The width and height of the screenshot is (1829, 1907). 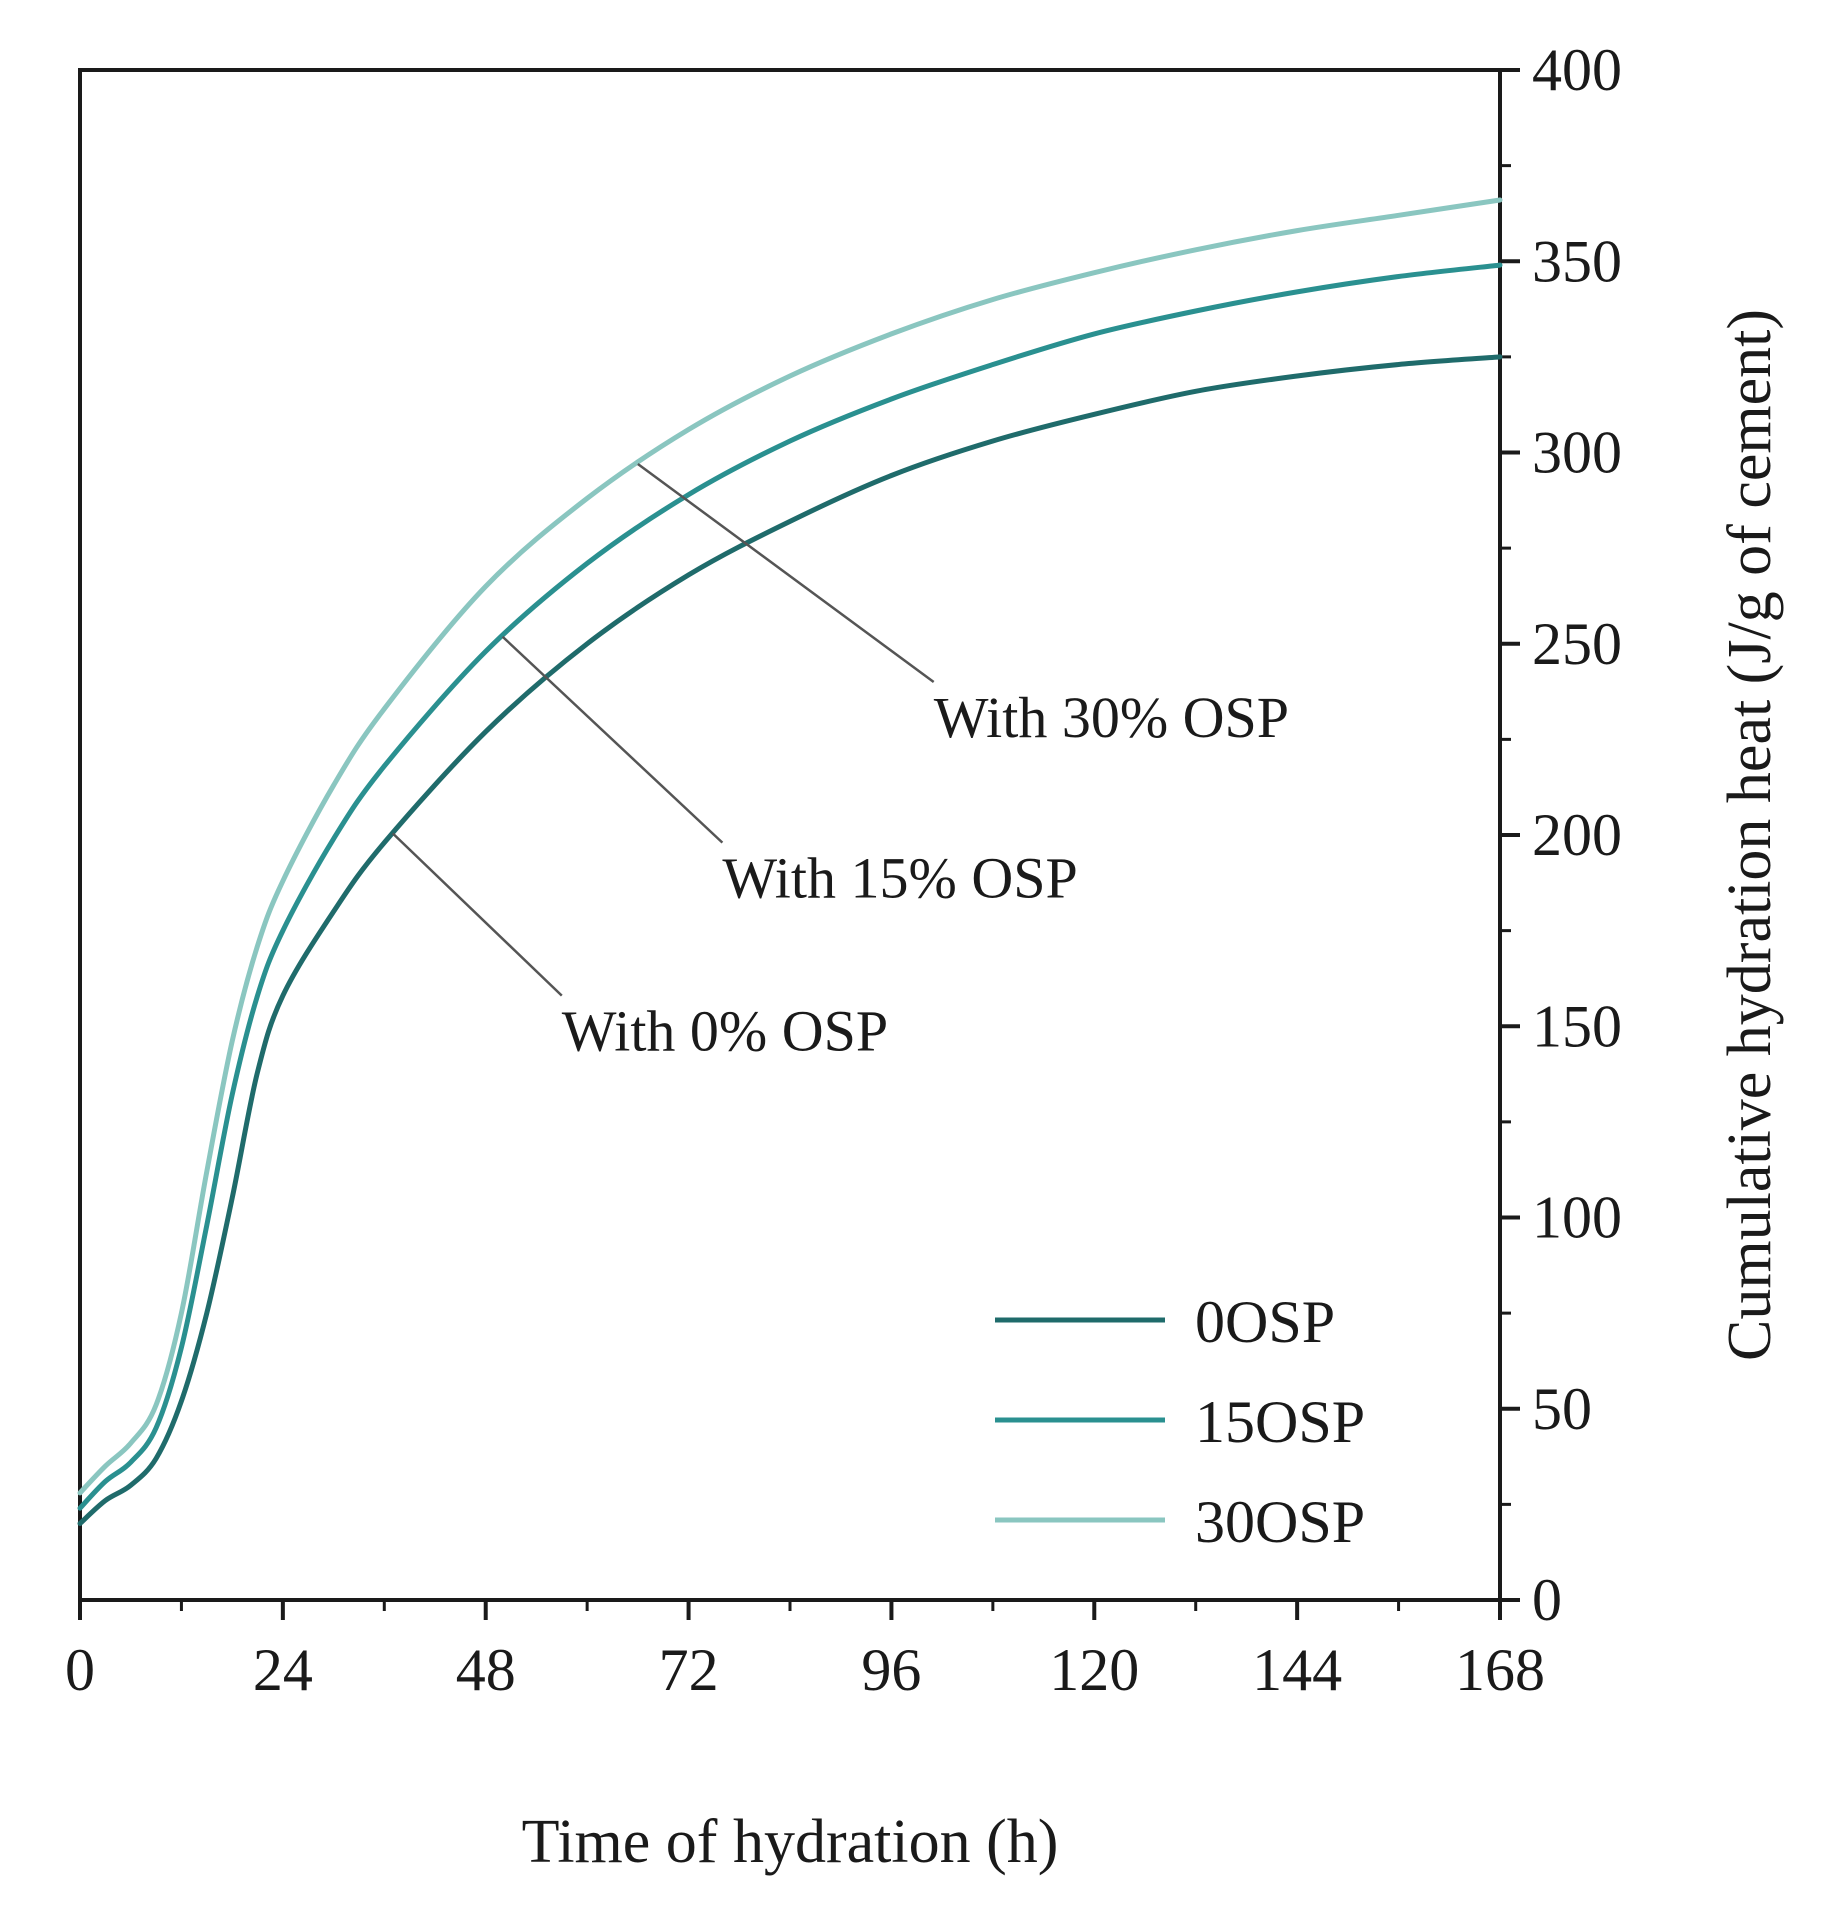 What do you see at coordinates (1562, 1409) in the screenshot?
I see `y-tick-label: 50` at bounding box center [1562, 1409].